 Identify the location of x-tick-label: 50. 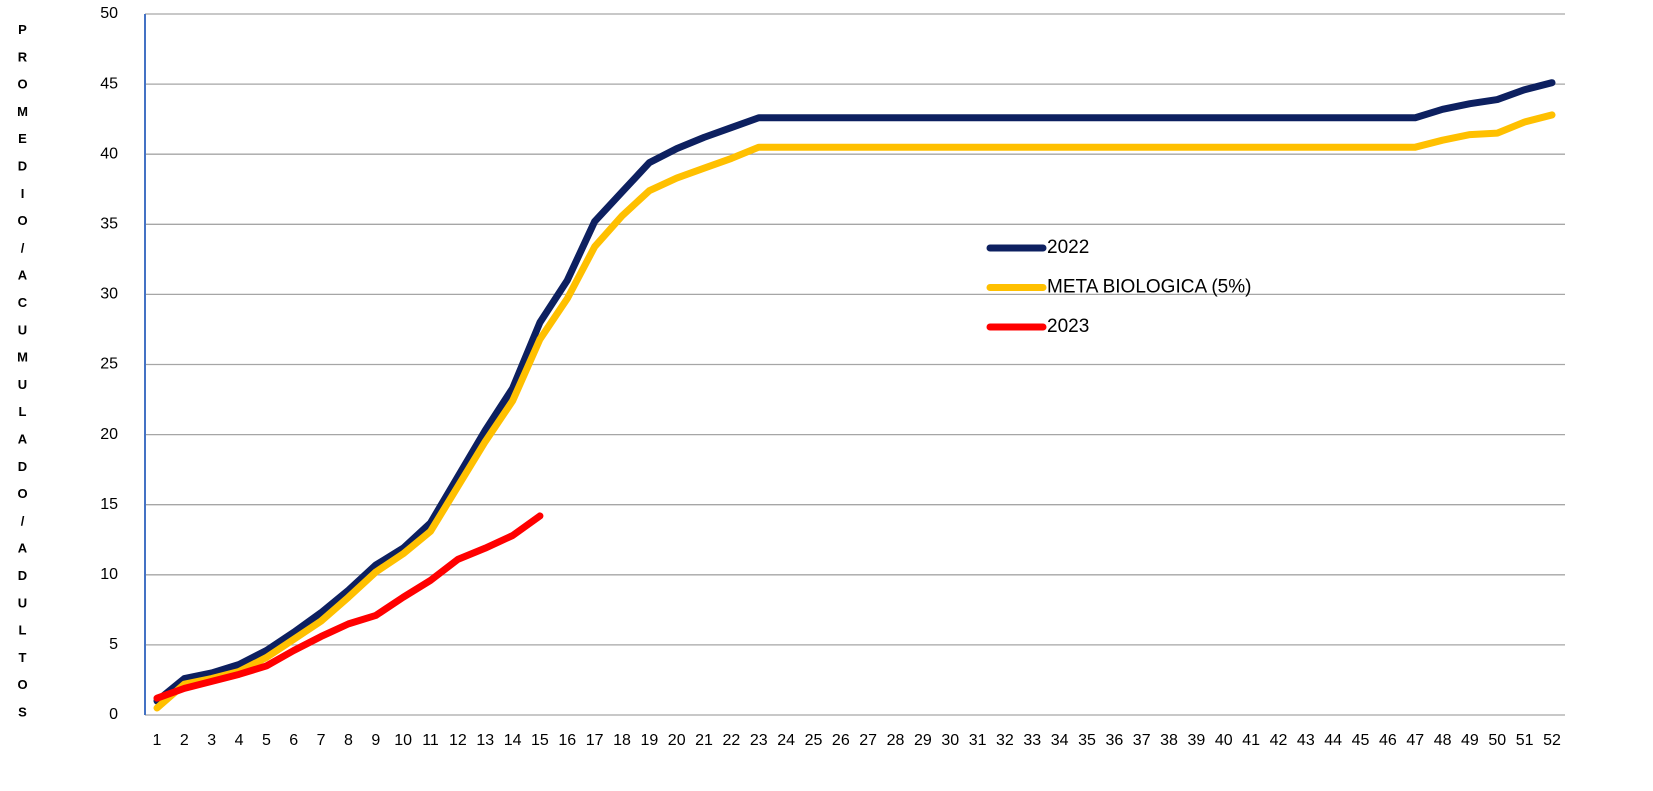
(1497, 740).